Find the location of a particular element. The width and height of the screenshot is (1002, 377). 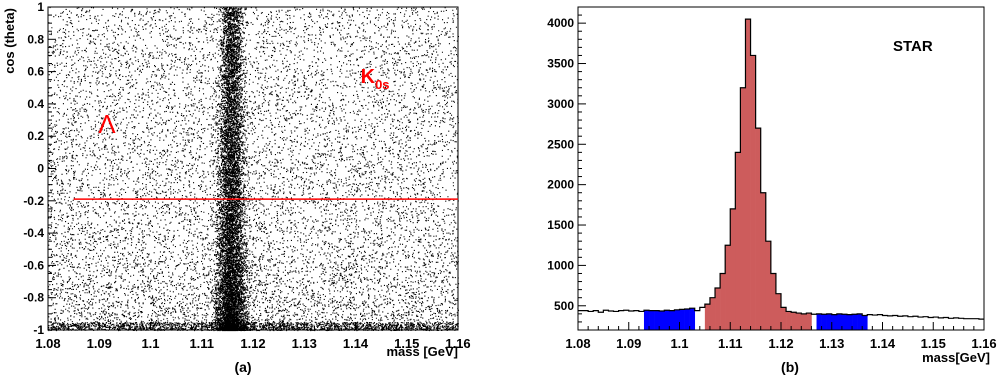

y-tick-label: 2000 is located at coordinates (560, 185).